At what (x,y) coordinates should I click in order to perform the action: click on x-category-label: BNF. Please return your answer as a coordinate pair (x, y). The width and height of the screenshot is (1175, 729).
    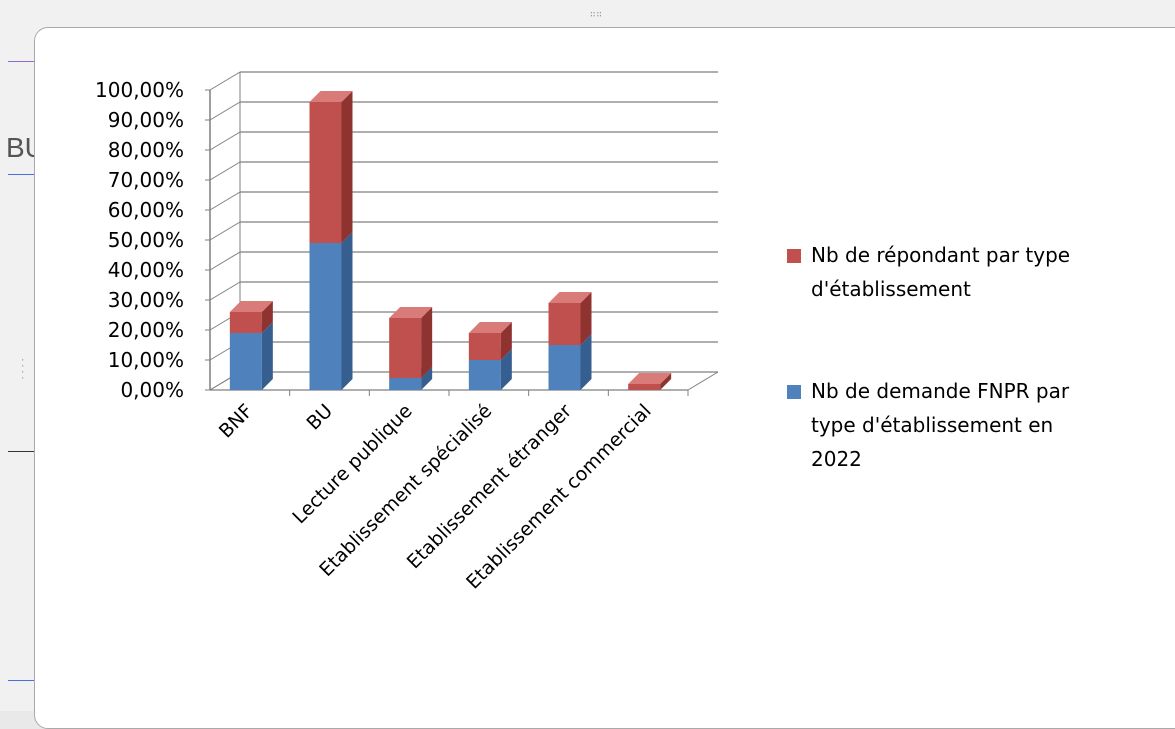
    Looking at the image, I should click on (236, 421).